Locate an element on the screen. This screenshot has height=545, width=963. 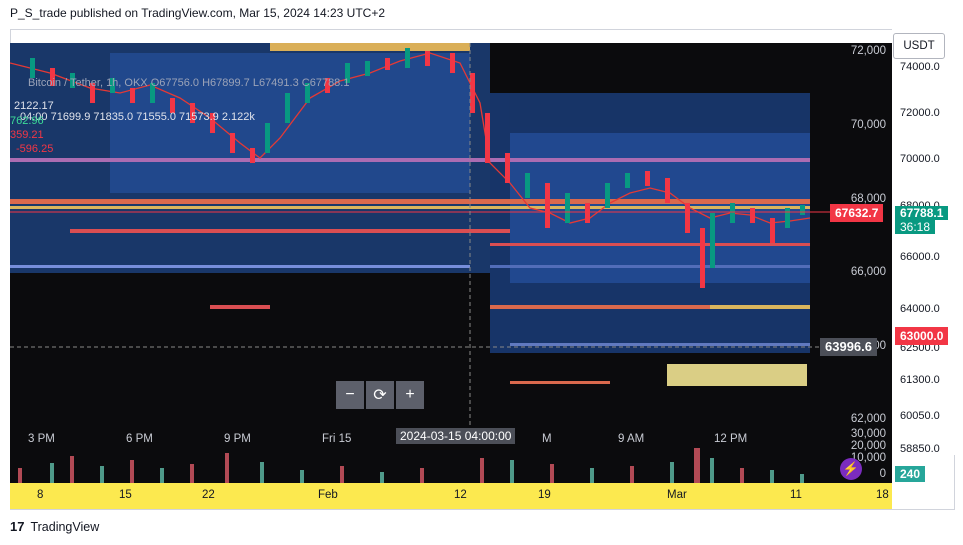
scale-tick: 72000.0 is located at coordinates (920, 113).